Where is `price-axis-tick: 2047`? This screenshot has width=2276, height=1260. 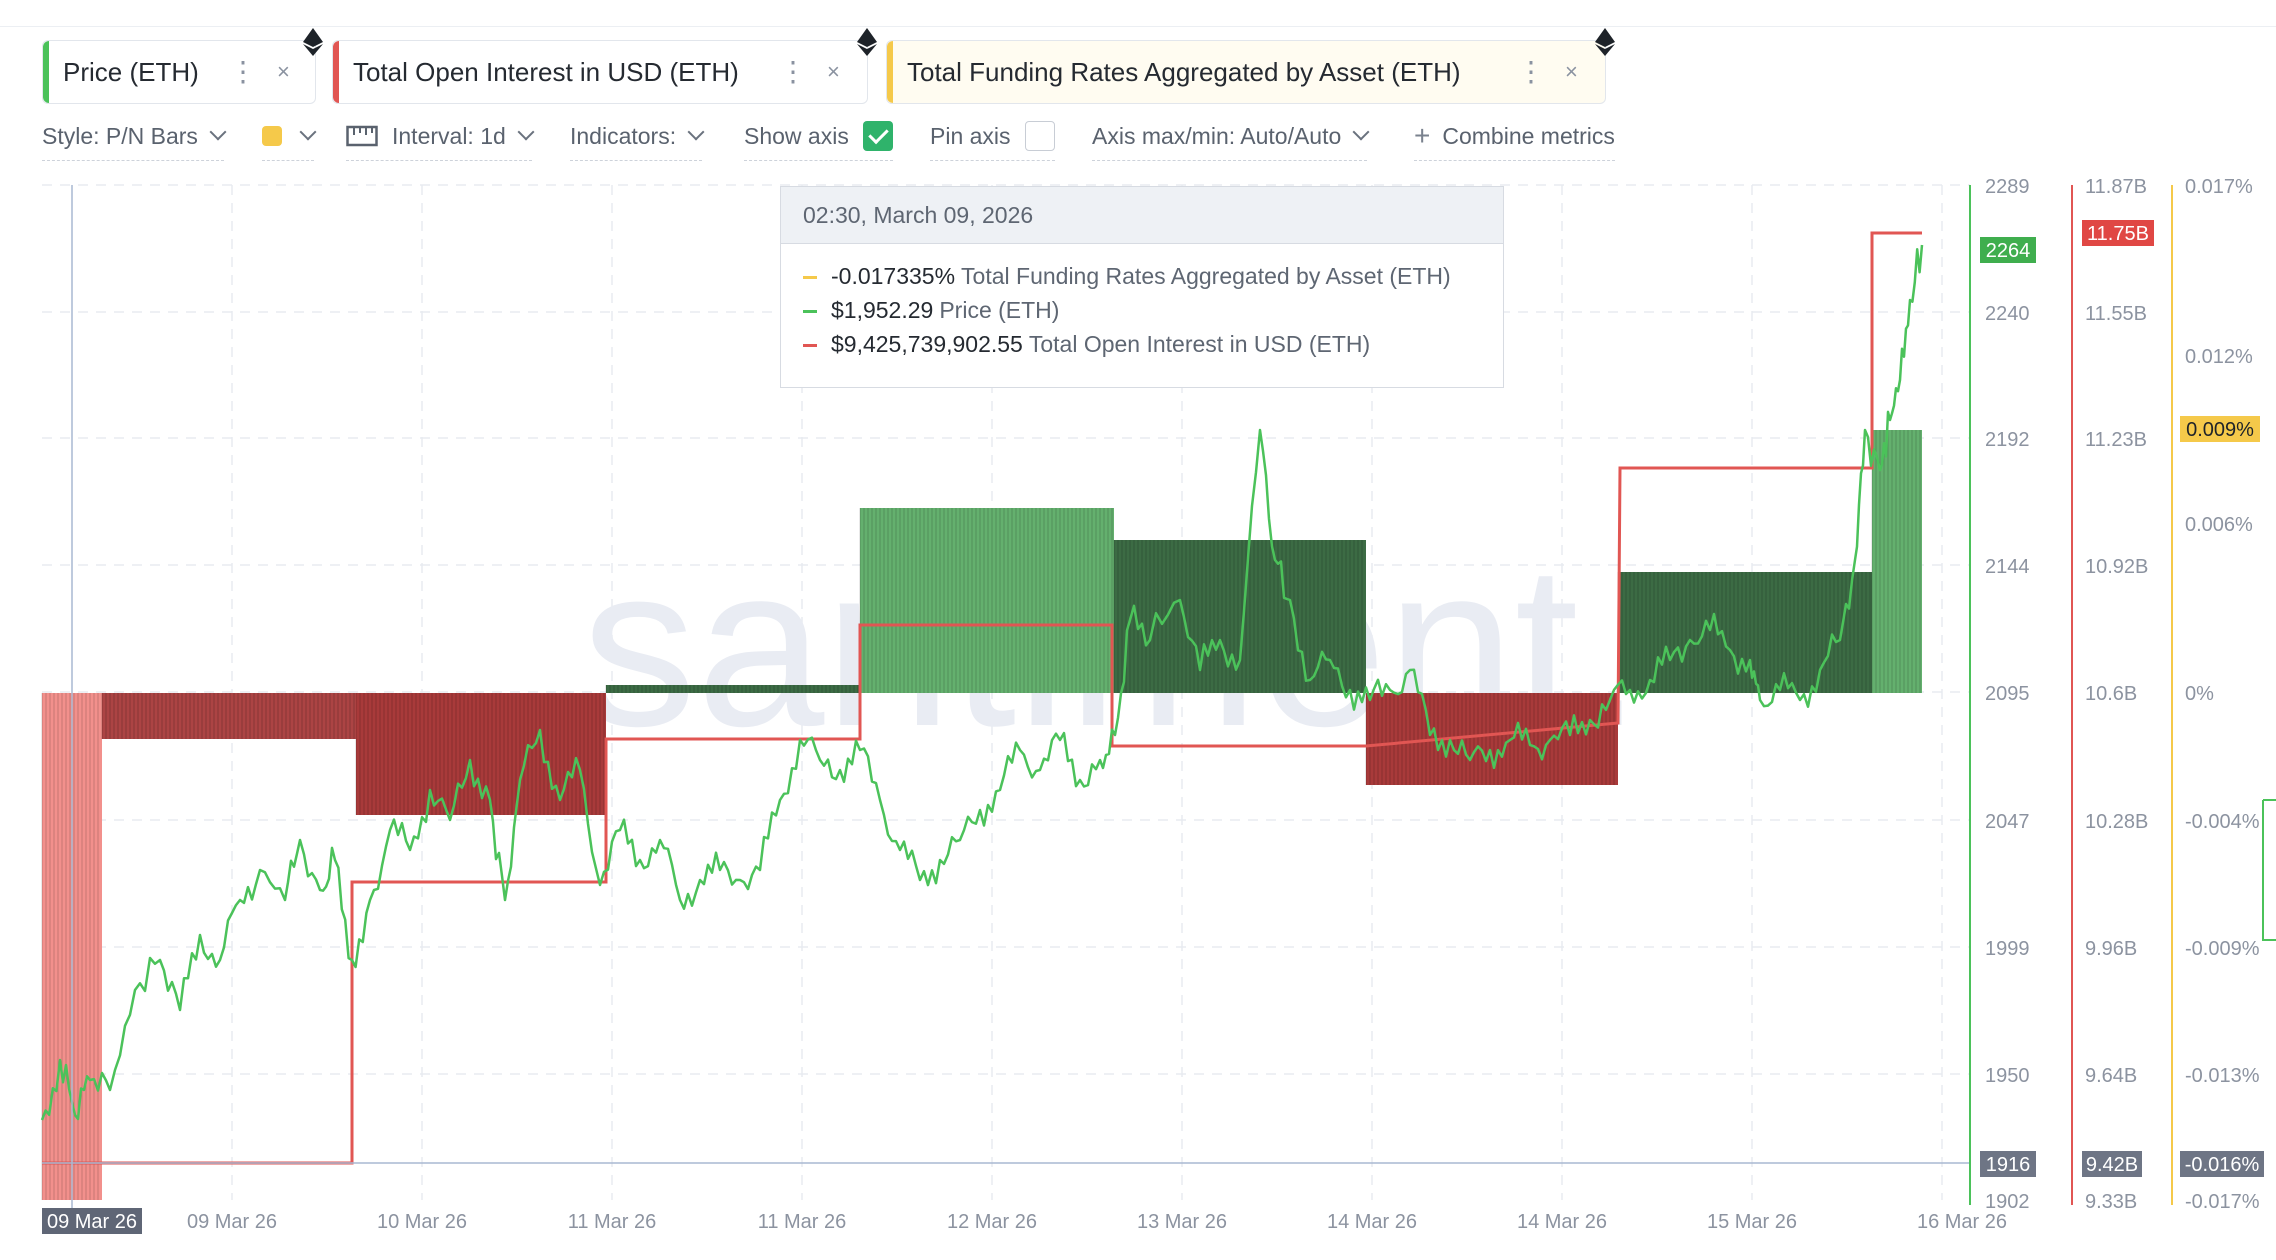
price-axis-tick: 2047 is located at coordinates (2007, 822).